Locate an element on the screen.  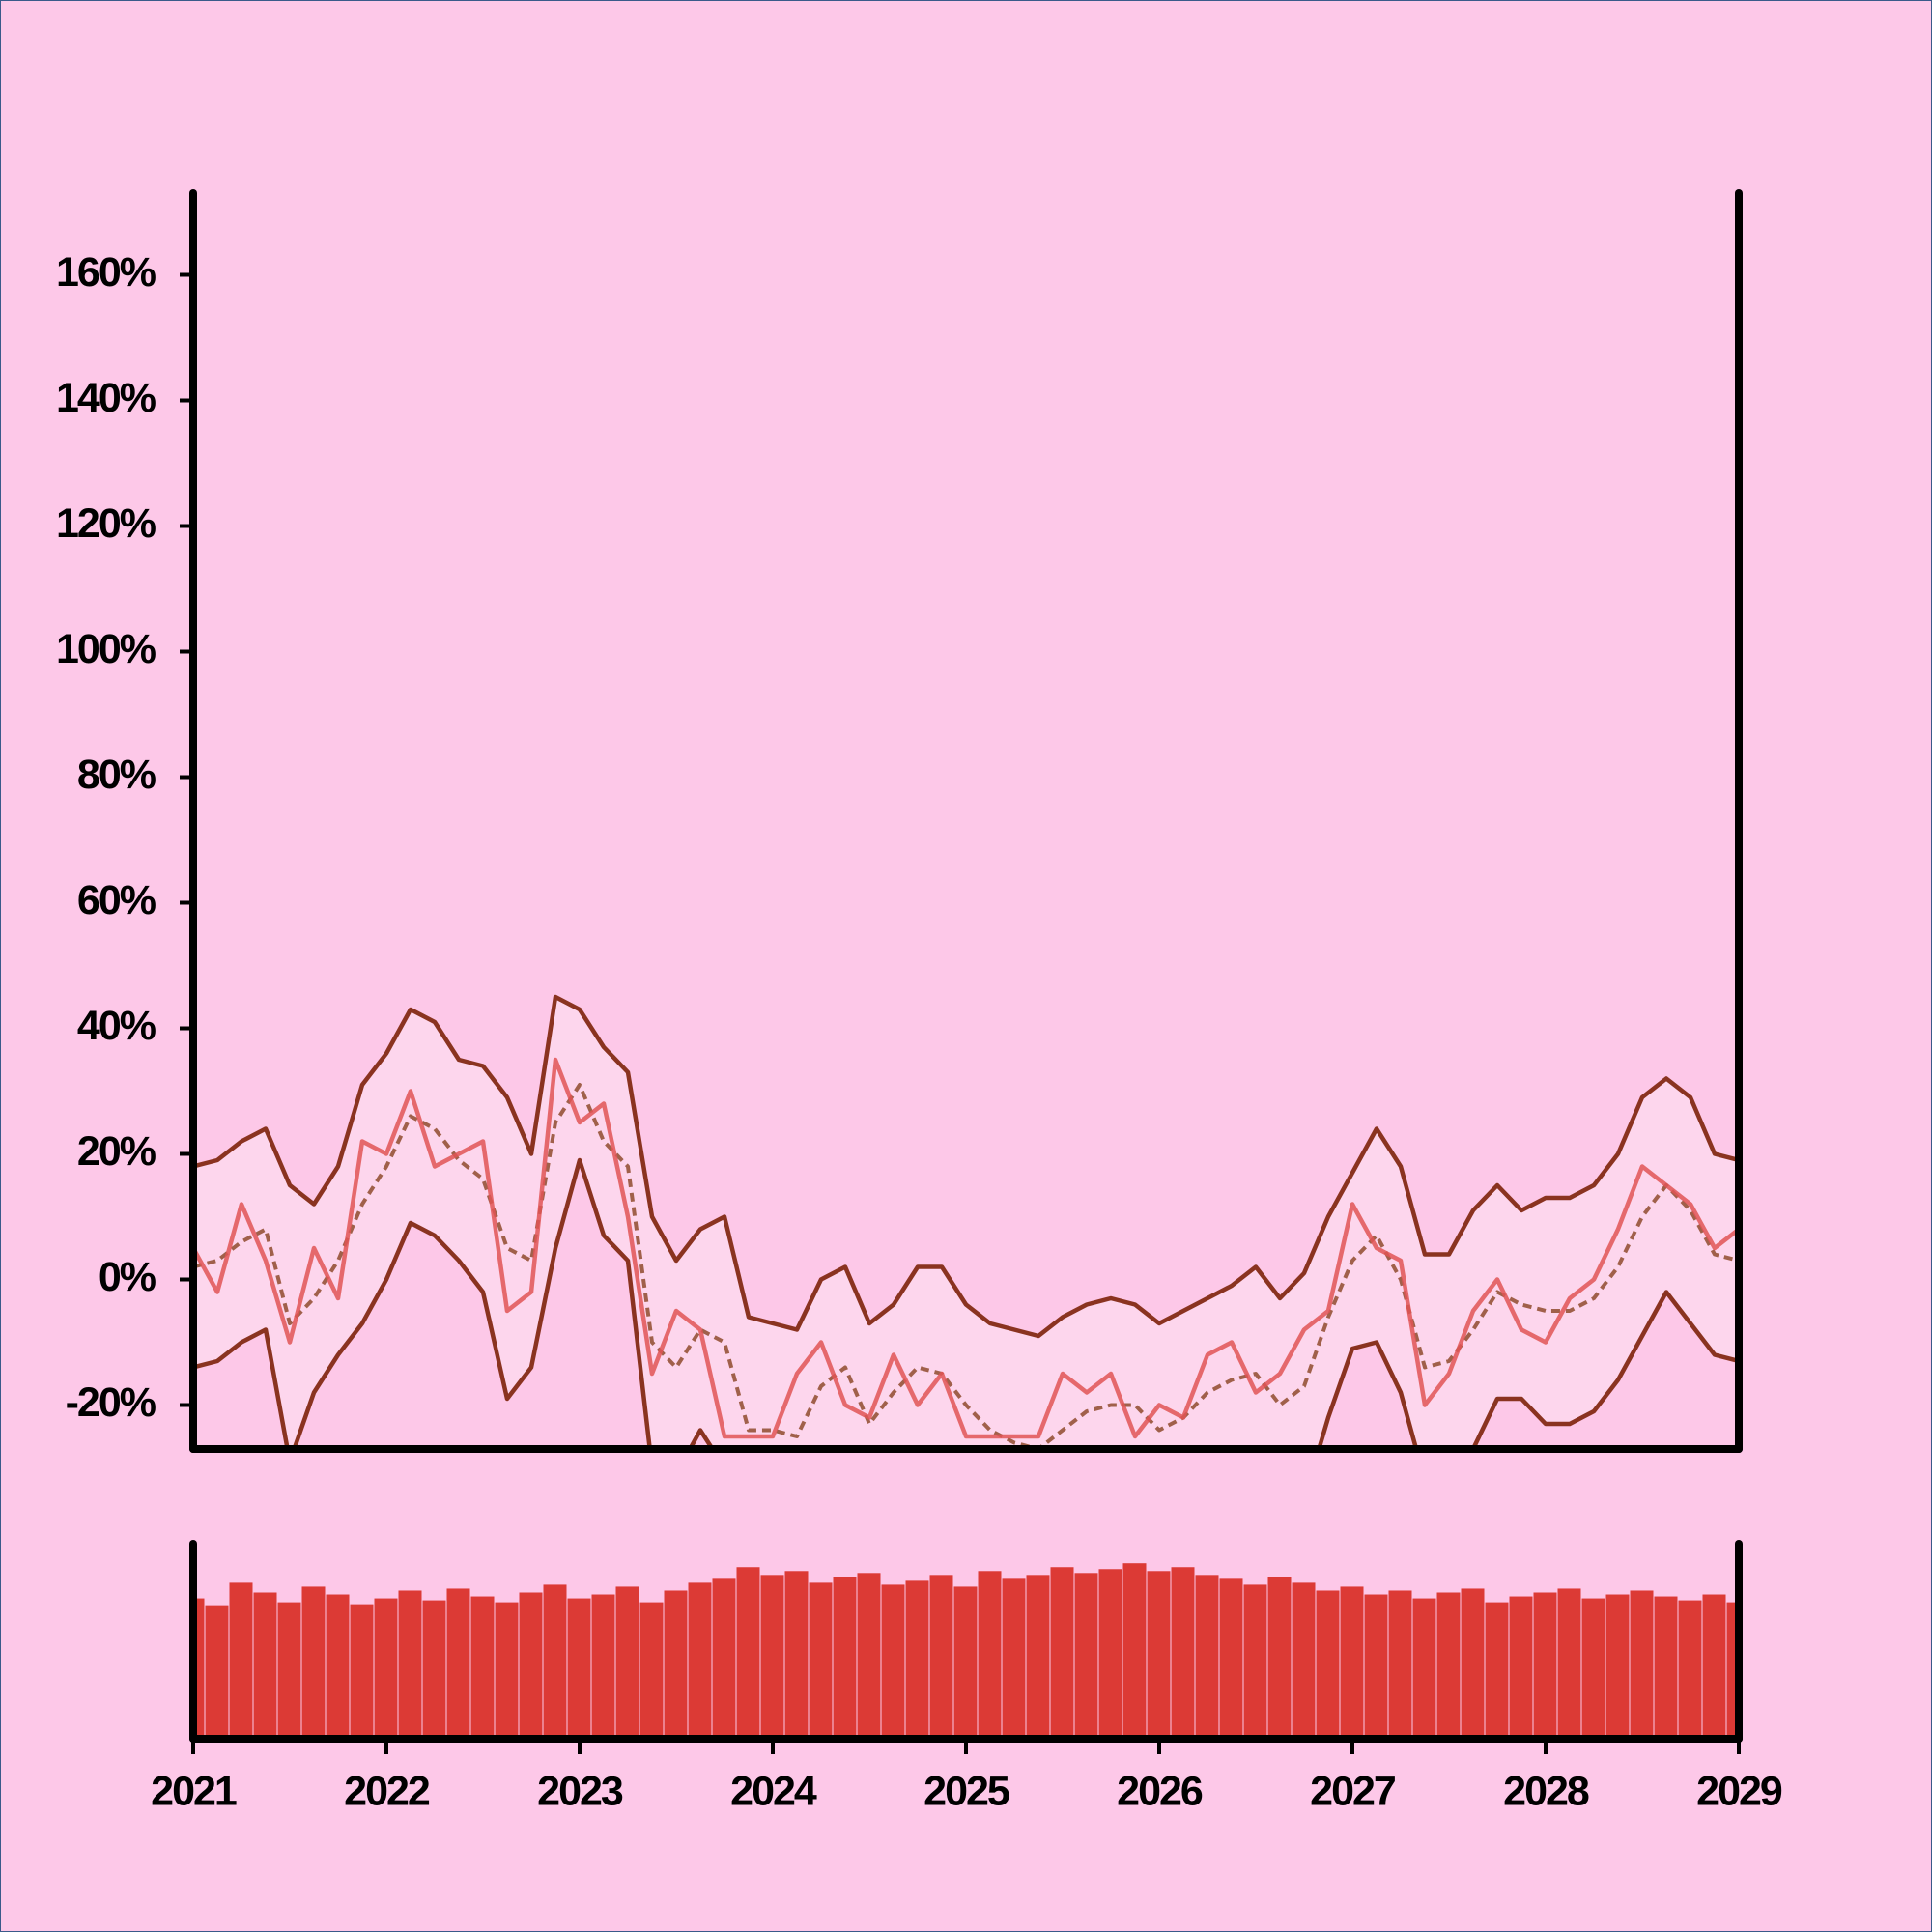
y-tick-label: 160% is located at coordinates (106, 272).